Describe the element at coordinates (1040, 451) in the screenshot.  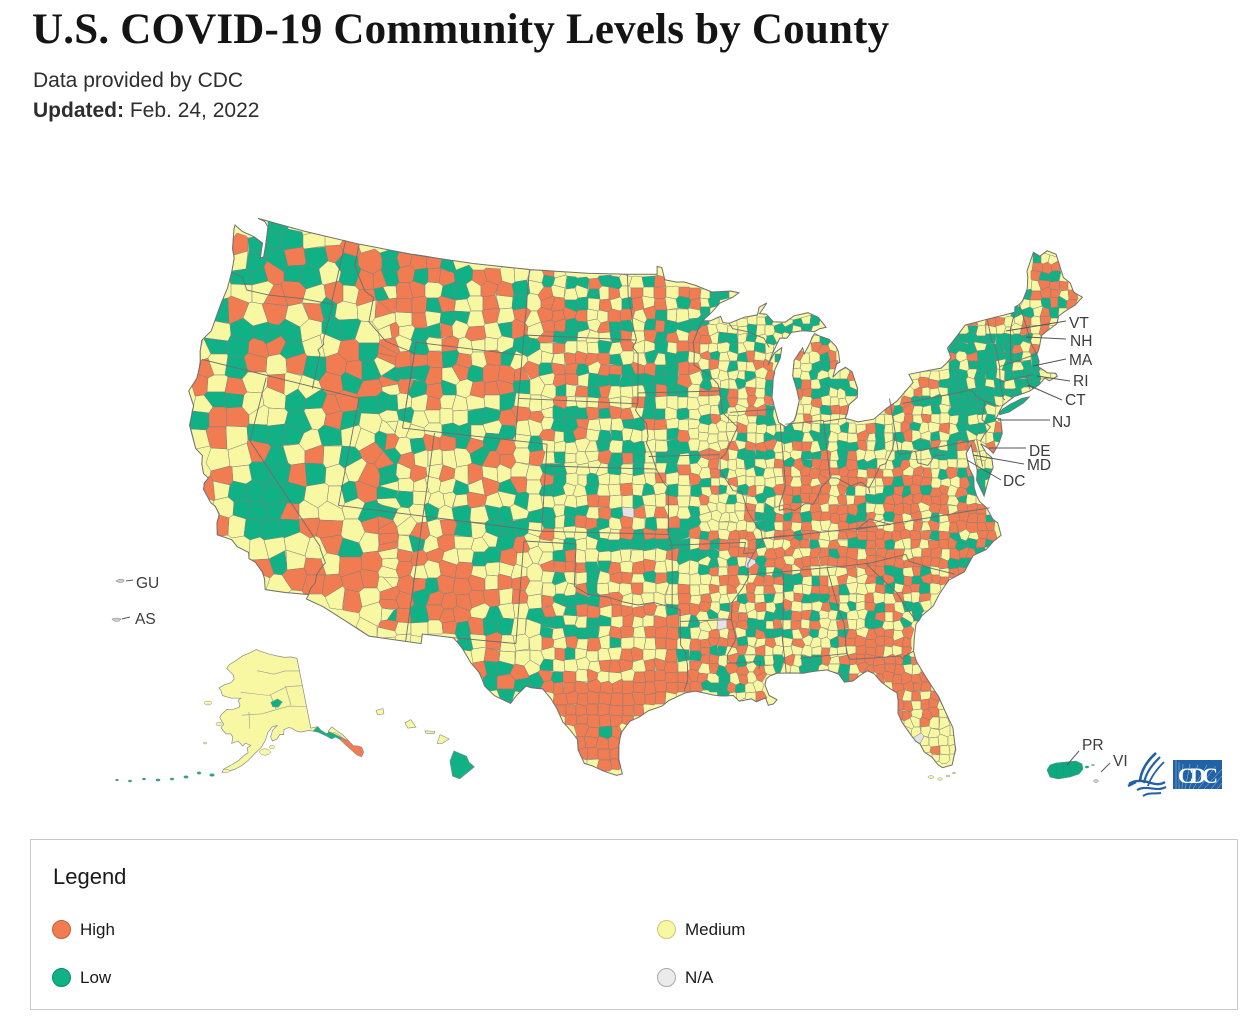
I see `svg-text: DE` at that location.